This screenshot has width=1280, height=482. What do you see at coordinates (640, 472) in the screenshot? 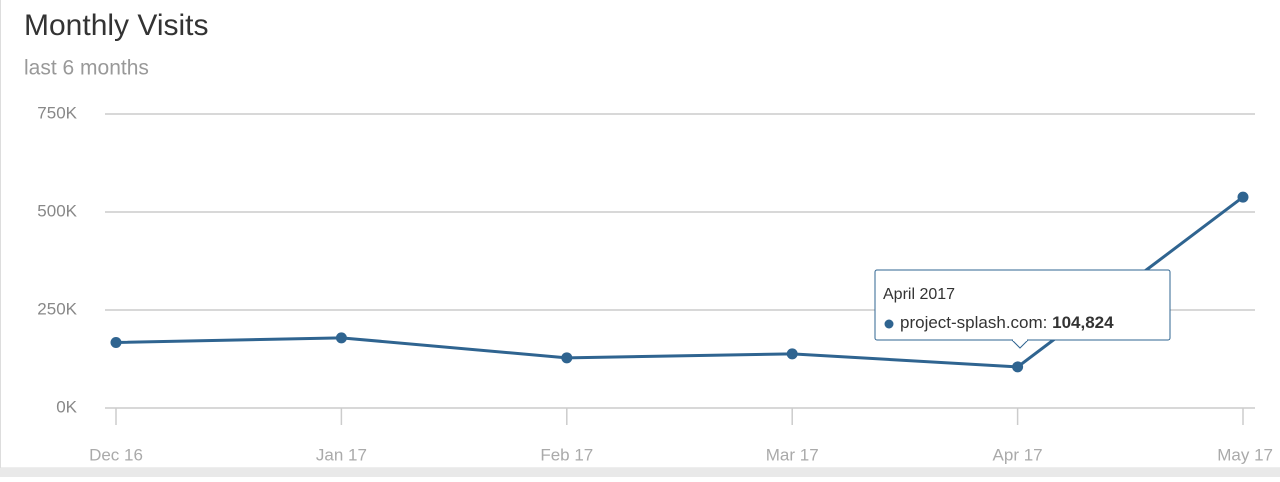
I see `card-shadow` at bounding box center [640, 472].